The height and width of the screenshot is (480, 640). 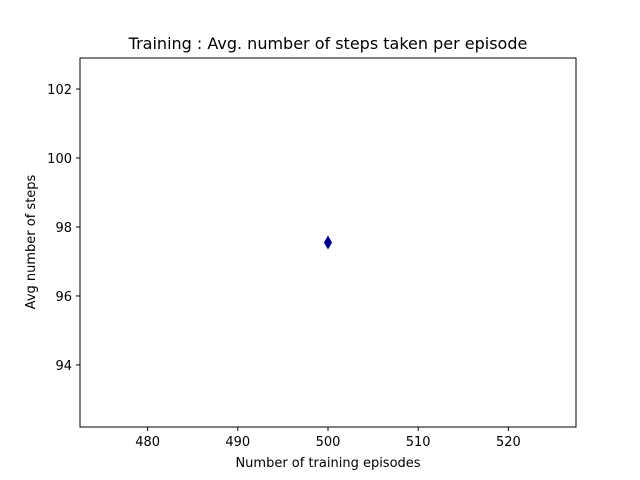 I want to click on data-points, so click(x=328, y=242).